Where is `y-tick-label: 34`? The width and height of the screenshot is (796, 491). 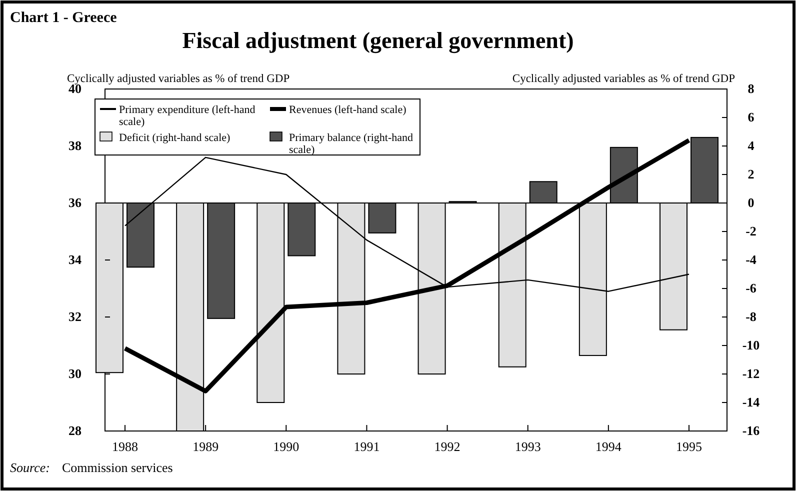 y-tick-label: 34 is located at coordinates (75, 259).